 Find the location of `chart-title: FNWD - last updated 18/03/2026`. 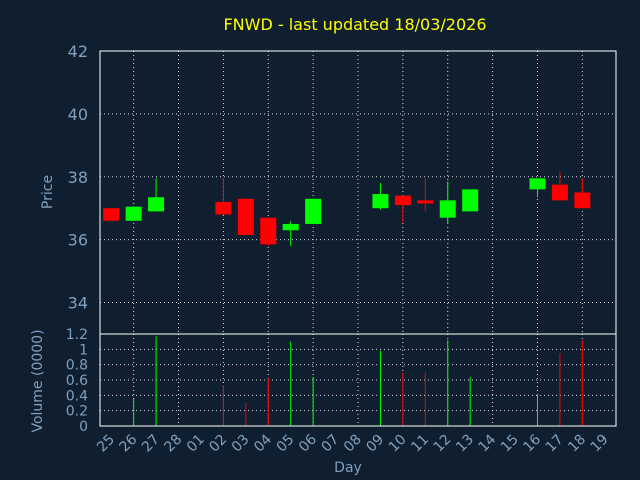

chart-title: FNWD - last updated 18/03/2026 is located at coordinates (354, 24).